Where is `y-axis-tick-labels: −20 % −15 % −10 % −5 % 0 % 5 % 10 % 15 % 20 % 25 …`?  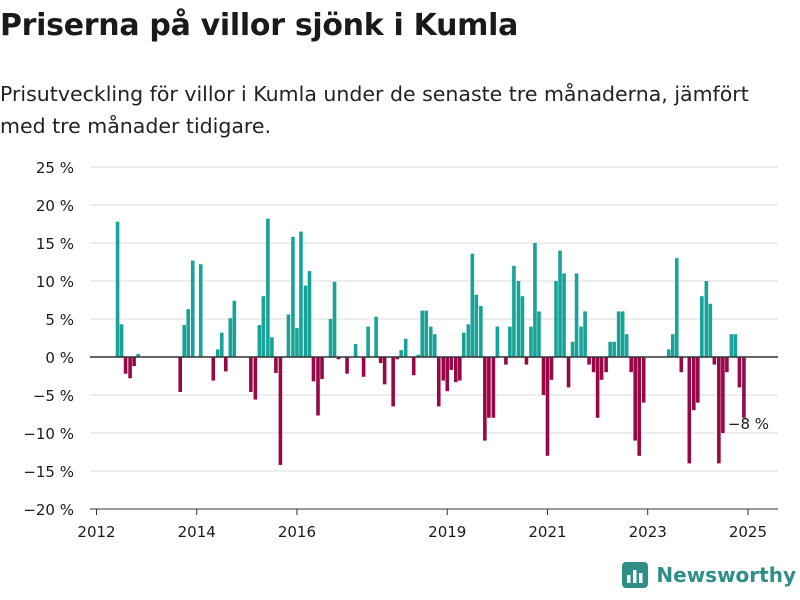
y-axis-tick-labels: −20 % −15 % −10 % −5 % 0 % 5 % 10 % 15 % 20 % 25 … is located at coordinates (48, 339).